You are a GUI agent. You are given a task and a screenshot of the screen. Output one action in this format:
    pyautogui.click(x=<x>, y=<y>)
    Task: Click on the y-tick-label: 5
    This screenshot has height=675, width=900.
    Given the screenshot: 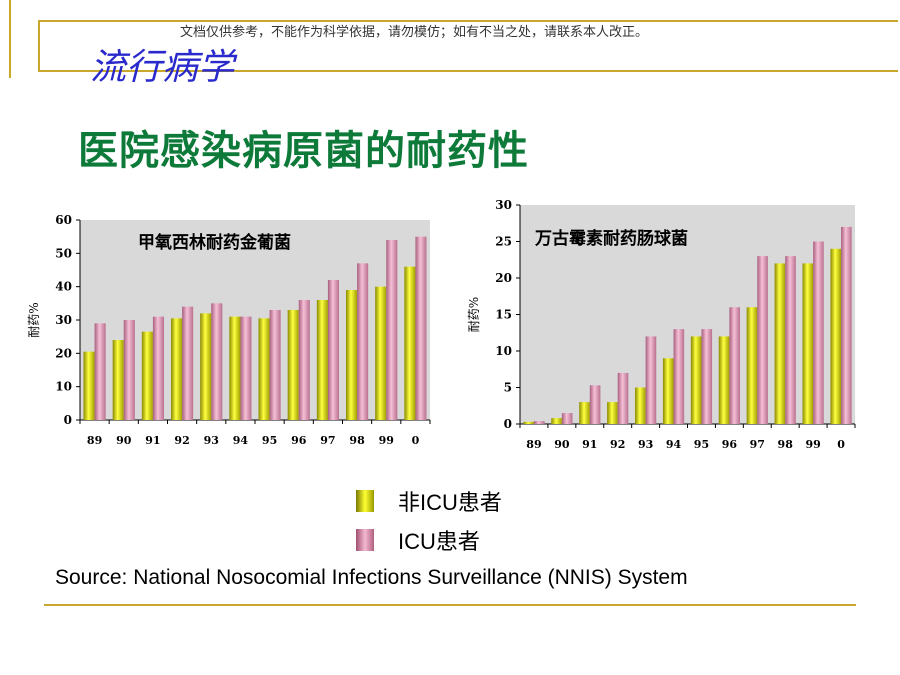 What is the action you would take?
    pyautogui.click(x=508, y=388)
    